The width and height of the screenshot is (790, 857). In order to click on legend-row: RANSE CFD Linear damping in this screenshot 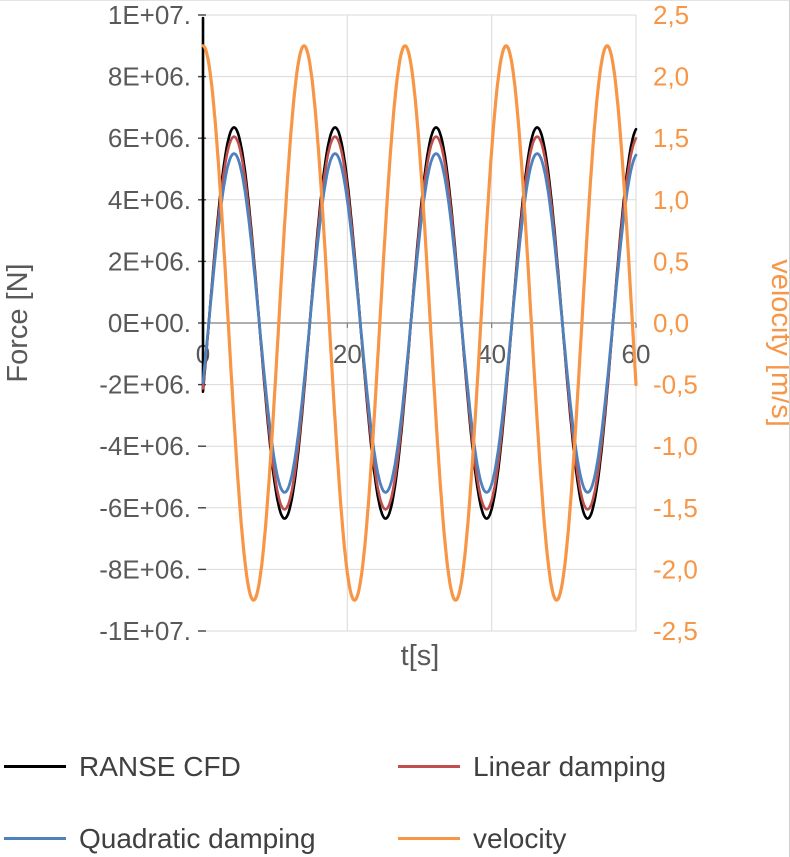, I will do `click(396, 767)`.